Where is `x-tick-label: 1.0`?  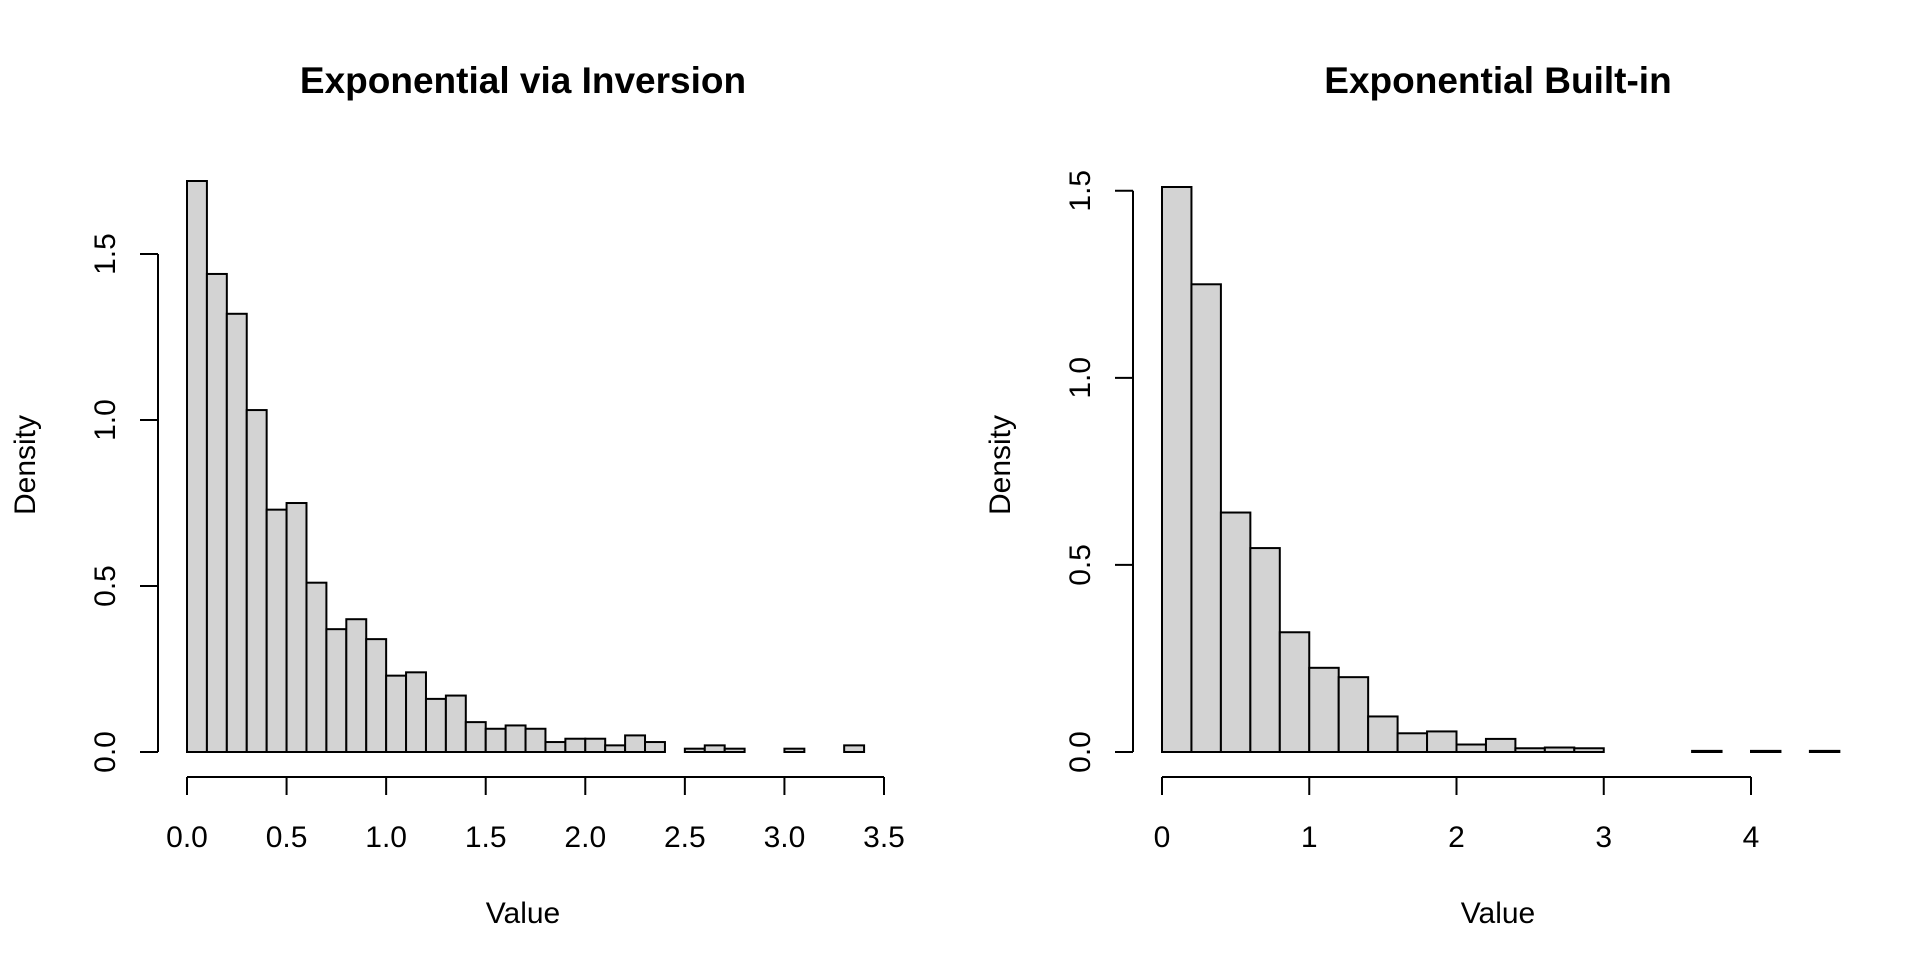
x-tick-label: 1.0 is located at coordinates (386, 837).